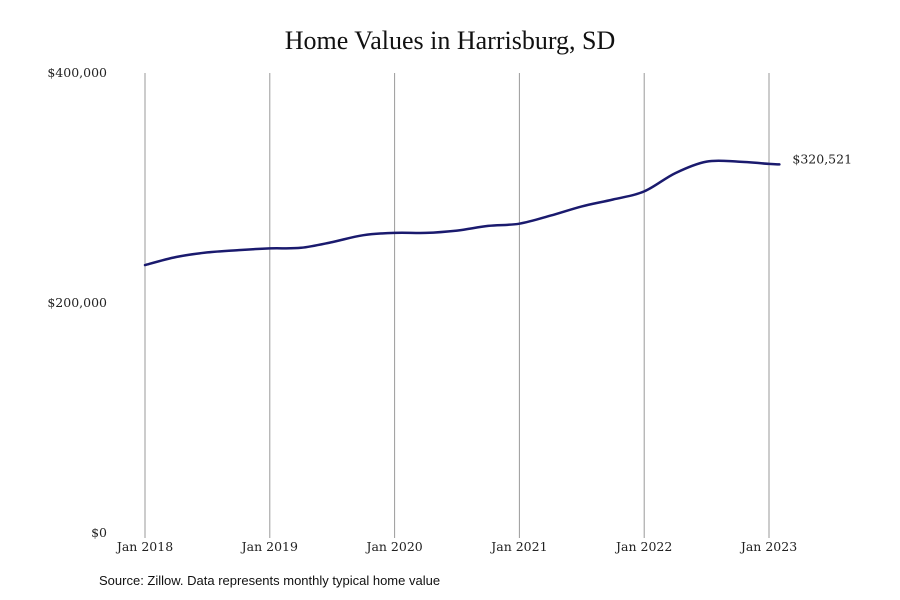 The image size is (900, 600). I want to click on end-value-label: $320,521, so click(822, 158).